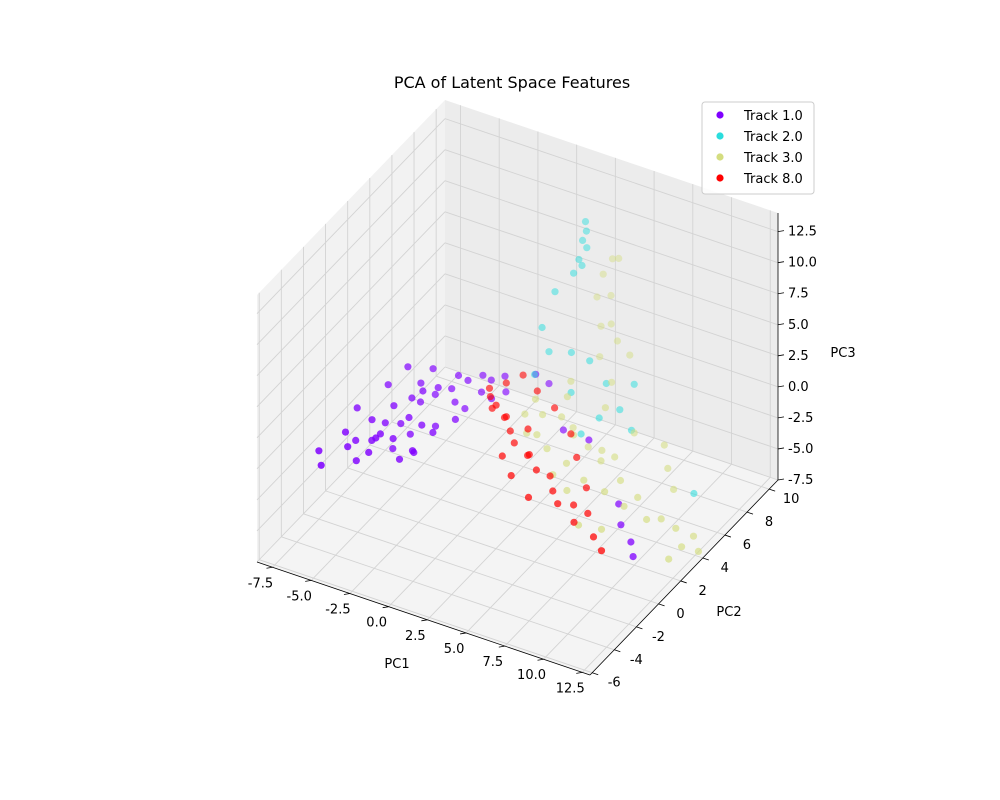 The width and height of the screenshot is (1000, 800). What do you see at coordinates (728, 612) in the screenshot?
I see `y-axis-label: PC2` at bounding box center [728, 612].